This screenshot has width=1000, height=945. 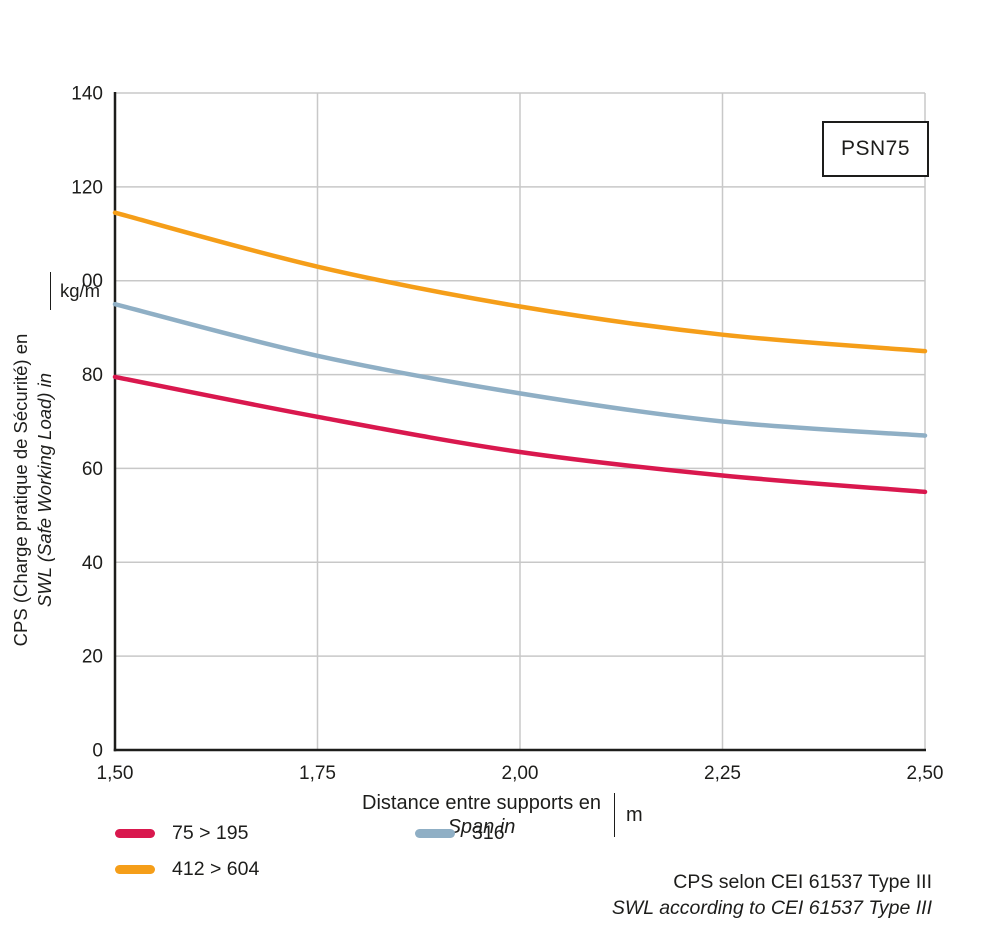 What do you see at coordinates (802, 882) in the screenshot?
I see `footnote-fr: CPS selon CEI 61537 Type III` at bounding box center [802, 882].